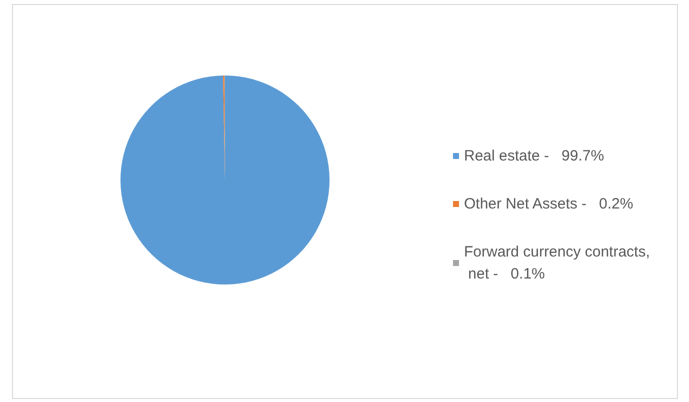 Image resolution: width=689 pixels, height=402 pixels. What do you see at coordinates (534, 156) in the screenshot?
I see `legend-label: Real estate - 99.7%` at bounding box center [534, 156].